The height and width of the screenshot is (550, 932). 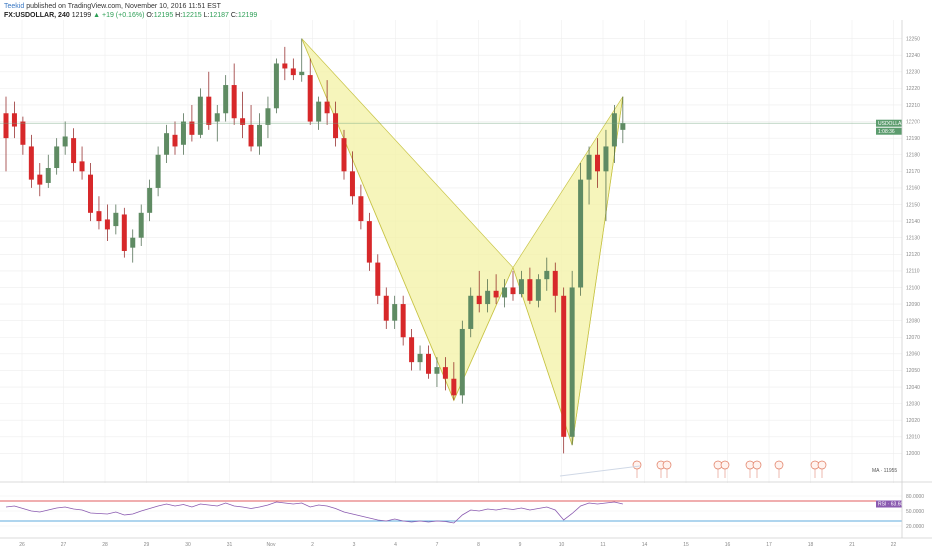 What do you see at coordinates (915, 497) in the screenshot?
I see `rsi-tick-label: 80.0000` at bounding box center [915, 497].